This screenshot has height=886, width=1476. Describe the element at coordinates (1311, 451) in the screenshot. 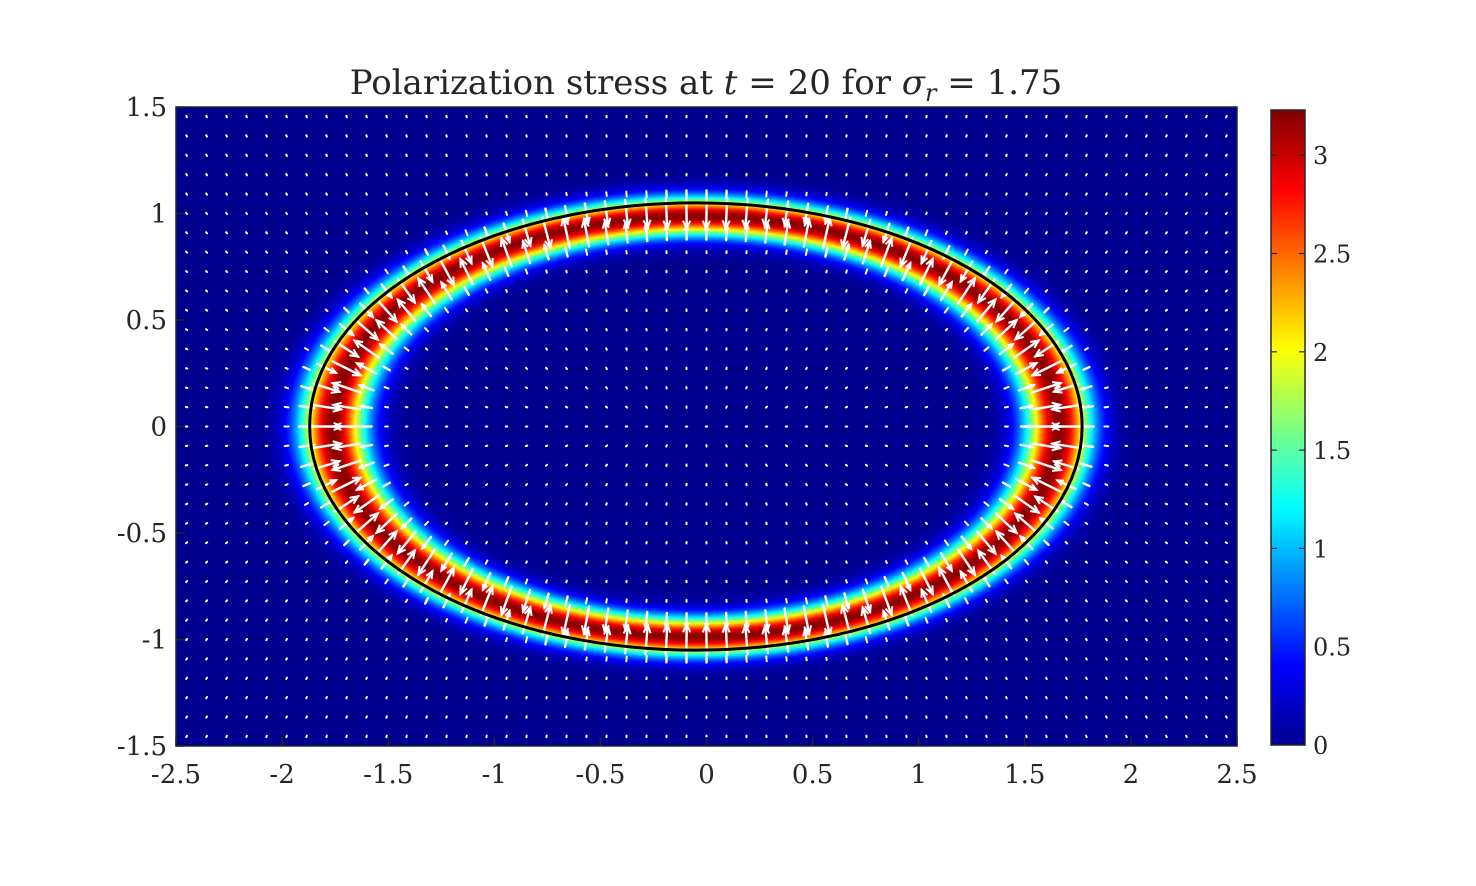

I see `colorbar-ticks: 3 2.5 2 1.5 1 0.5 0` at that location.